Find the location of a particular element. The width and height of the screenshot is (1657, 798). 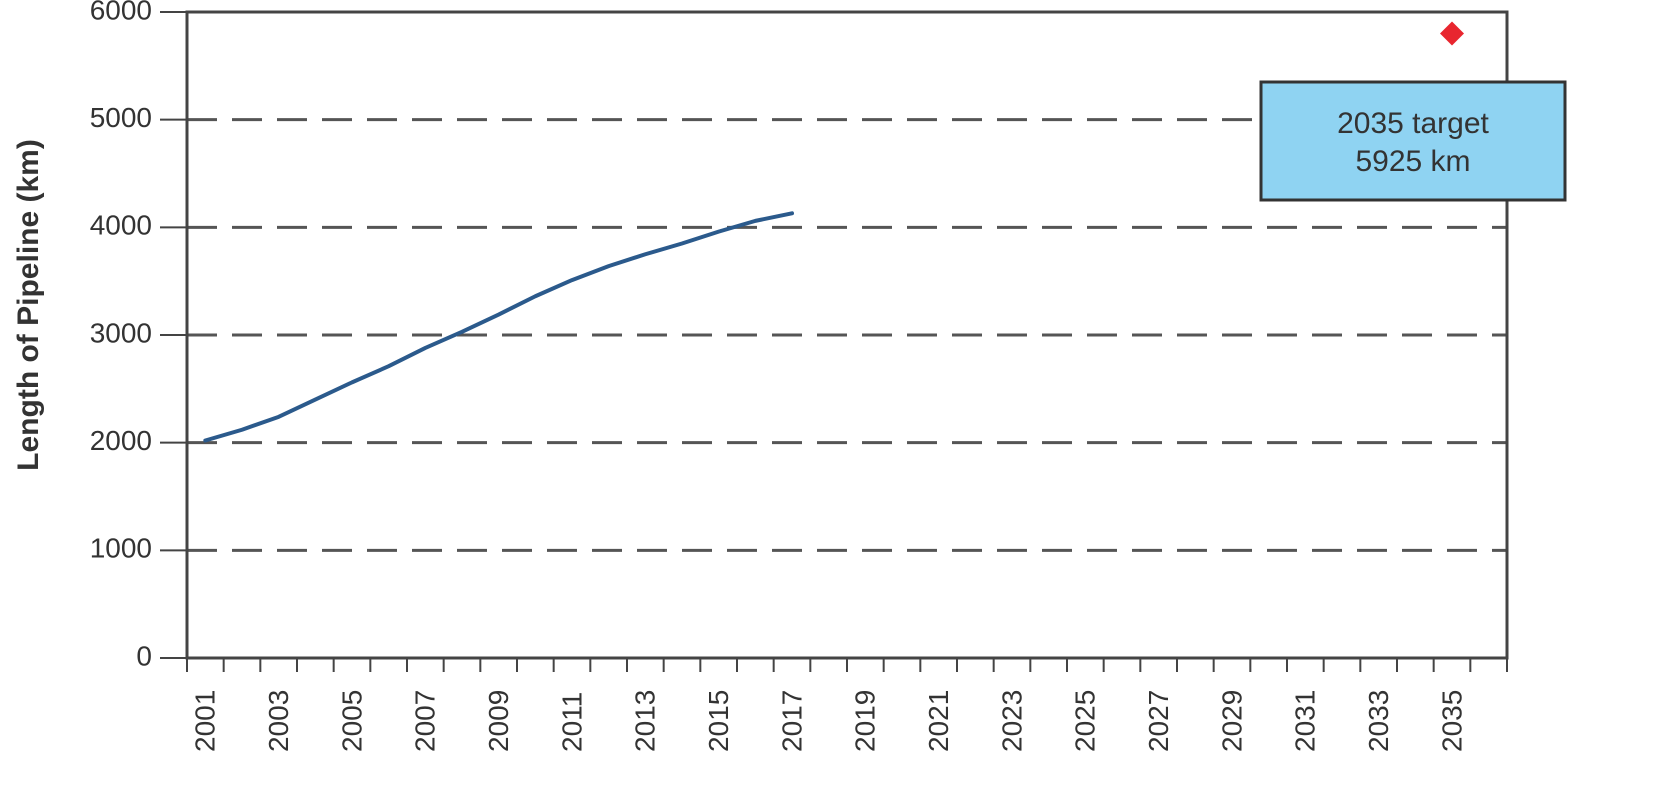

y-tick-label: 2000 is located at coordinates (121, 440).